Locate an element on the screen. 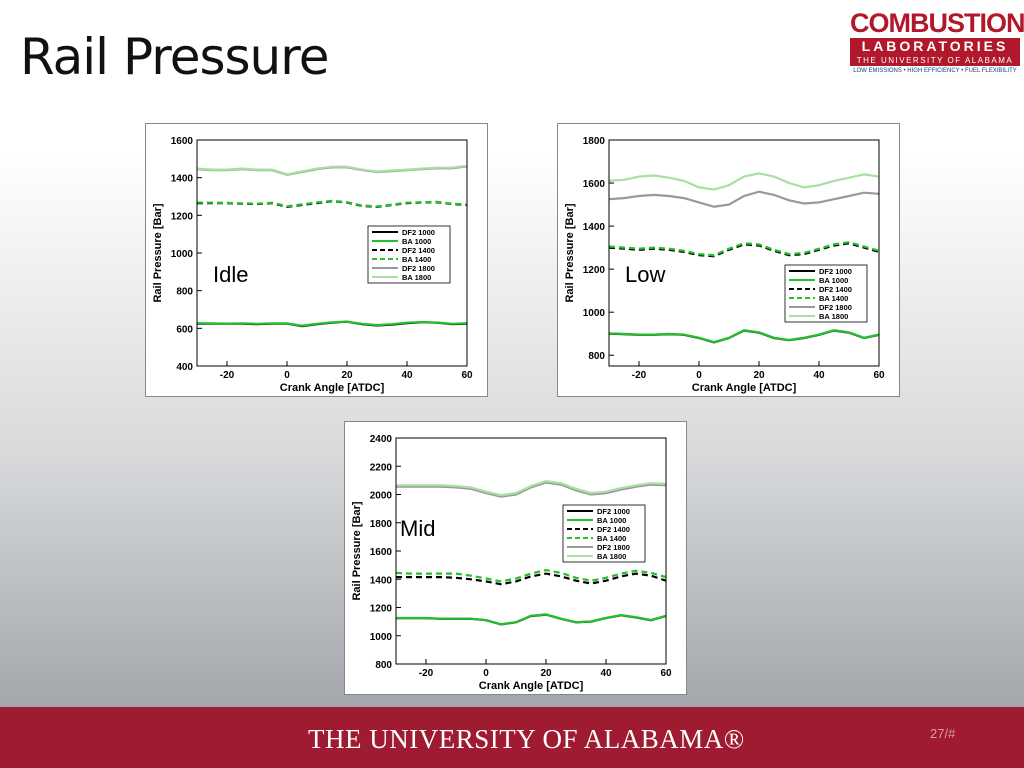  y-tick-label: 400 is located at coordinates (184, 367).